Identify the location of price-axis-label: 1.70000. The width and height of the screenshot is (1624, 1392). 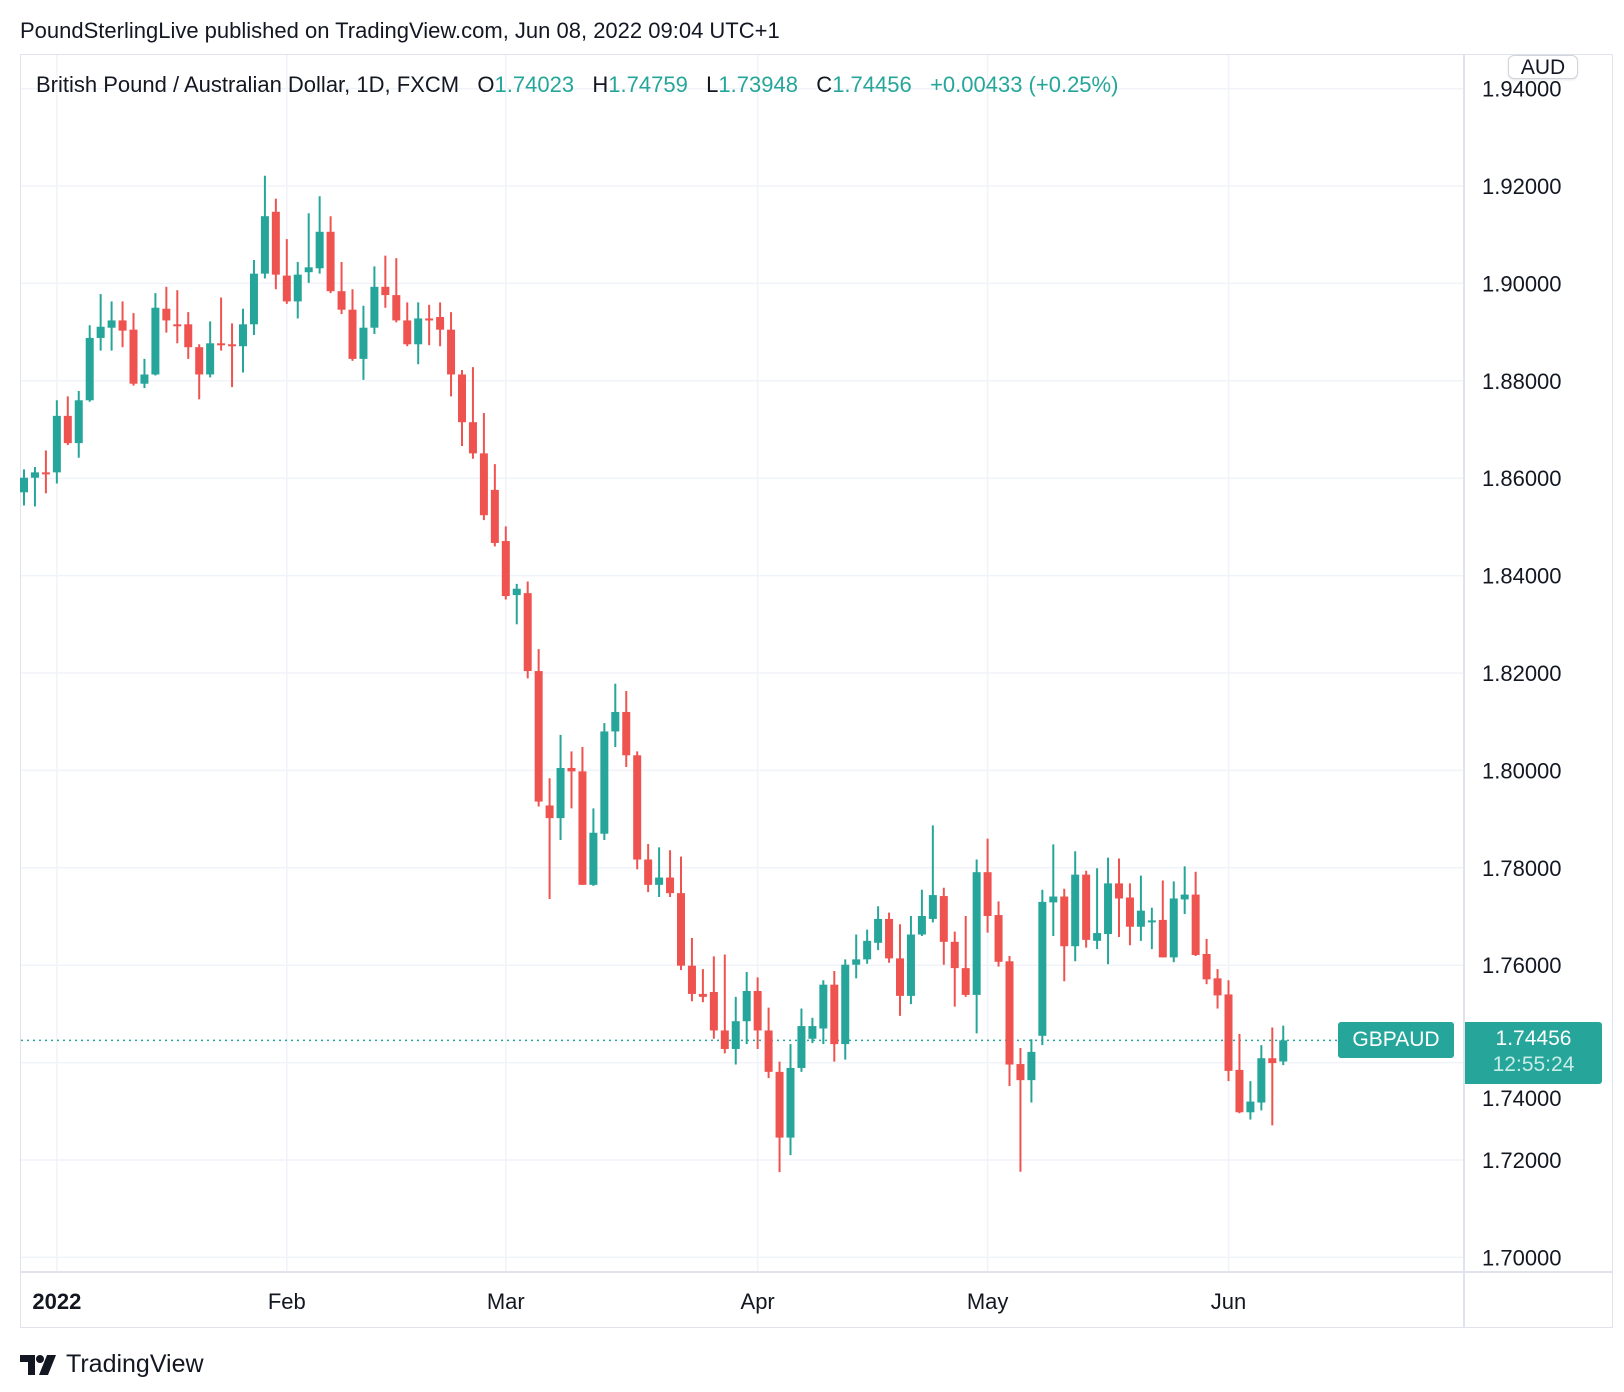
(1522, 1257).